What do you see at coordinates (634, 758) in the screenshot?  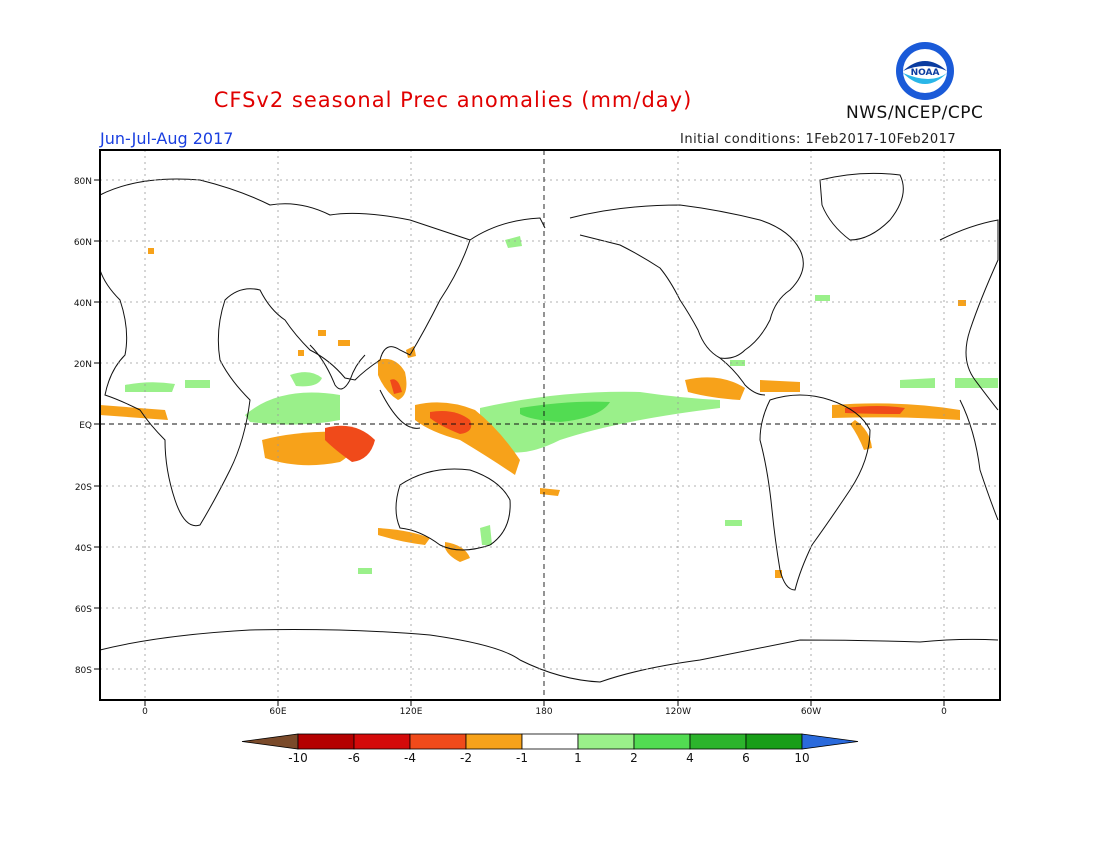 I see `colorbar-label: 2` at bounding box center [634, 758].